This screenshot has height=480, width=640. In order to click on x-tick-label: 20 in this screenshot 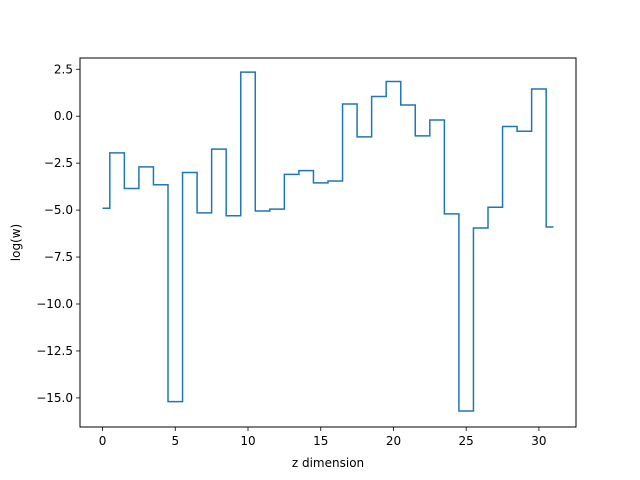, I will do `click(393, 441)`.